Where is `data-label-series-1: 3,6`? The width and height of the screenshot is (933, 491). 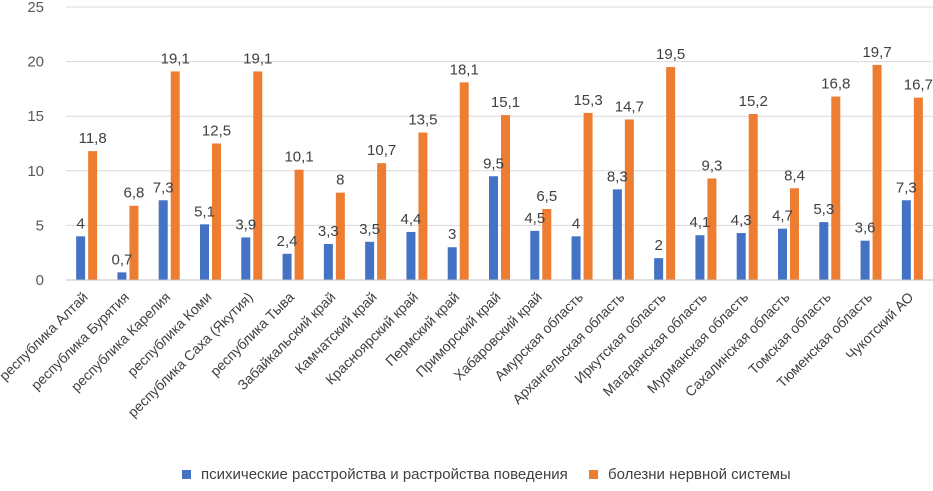 data-label-series-1: 3,6 is located at coordinates (865, 228).